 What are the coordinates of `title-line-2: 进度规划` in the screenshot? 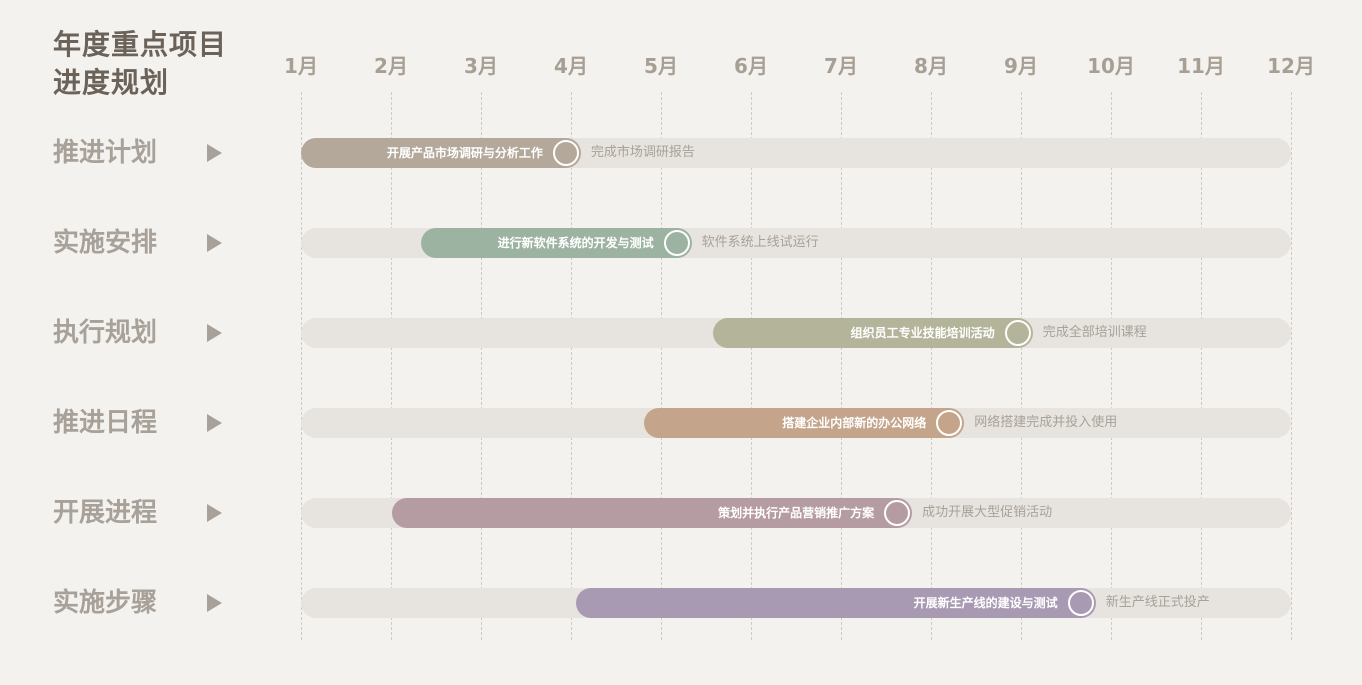 It's located at (111, 82).